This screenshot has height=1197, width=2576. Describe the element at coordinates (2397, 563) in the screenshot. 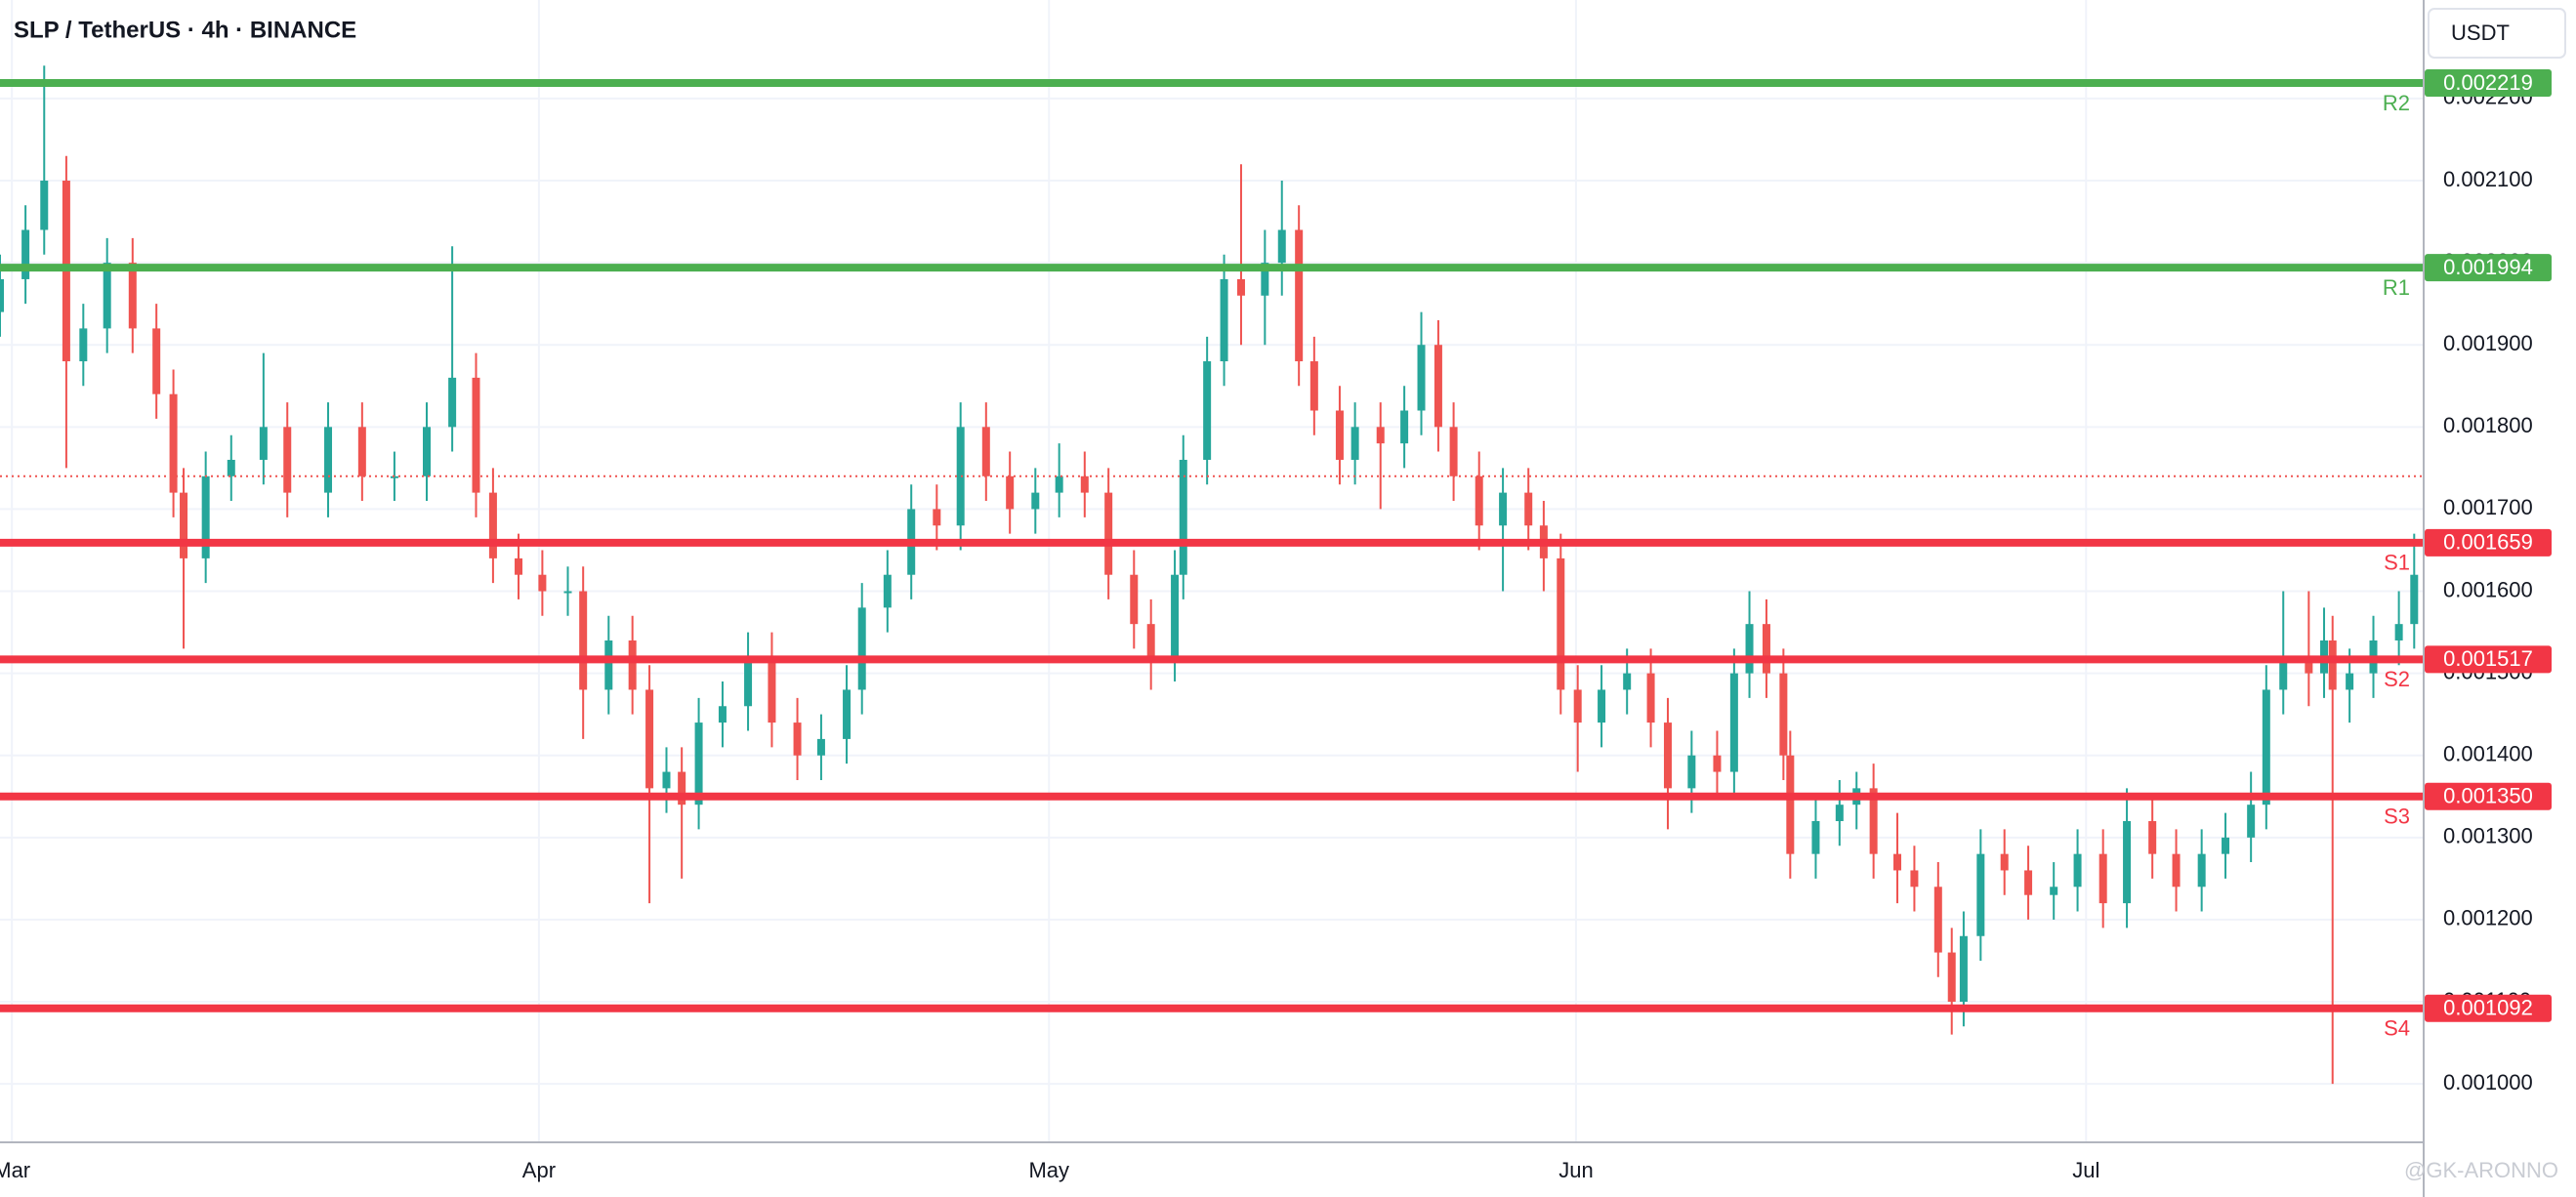

I see `level-name: S1` at that location.